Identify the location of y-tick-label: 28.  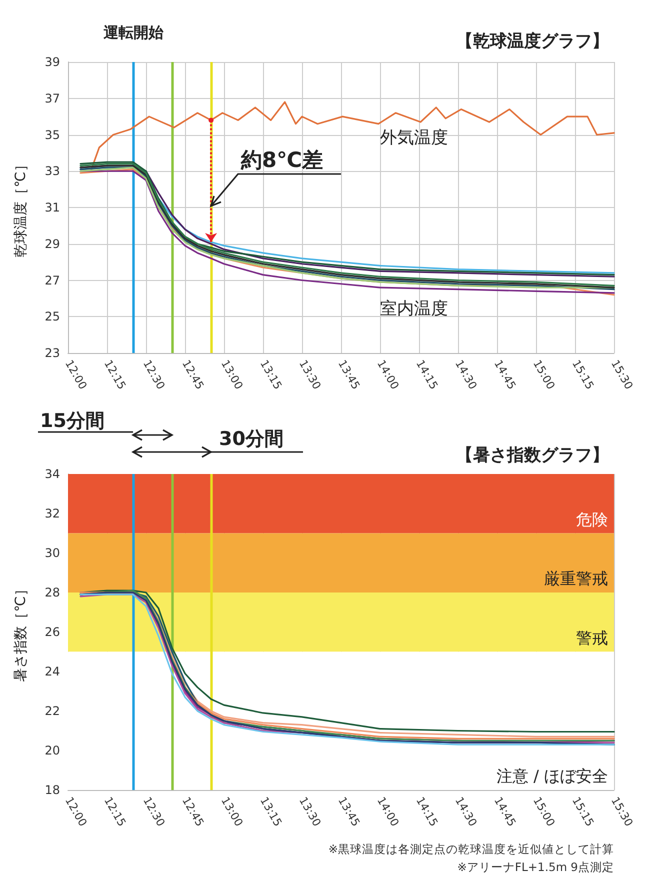
(52, 593).